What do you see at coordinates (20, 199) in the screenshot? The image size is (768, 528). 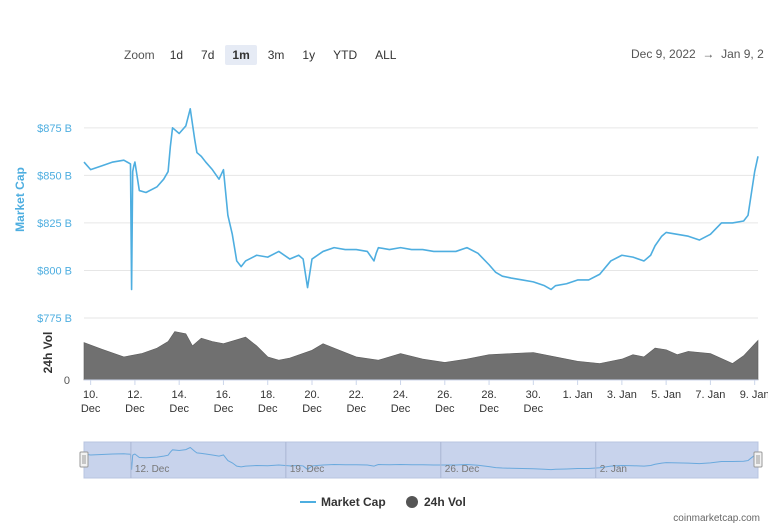 I see `y-axis-title: Market Cap` at bounding box center [20, 199].